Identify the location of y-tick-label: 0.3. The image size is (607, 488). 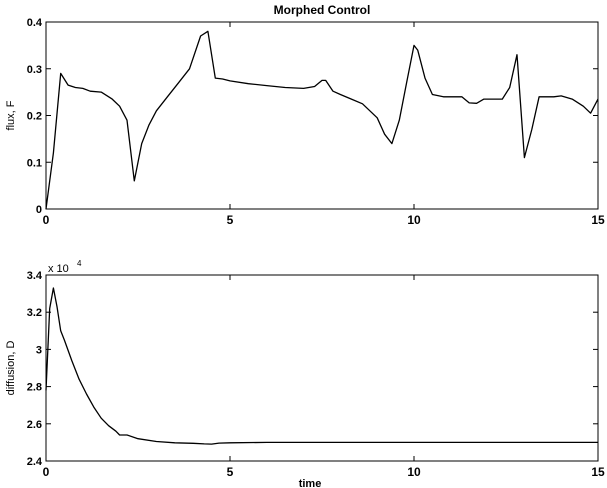
(34, 70).